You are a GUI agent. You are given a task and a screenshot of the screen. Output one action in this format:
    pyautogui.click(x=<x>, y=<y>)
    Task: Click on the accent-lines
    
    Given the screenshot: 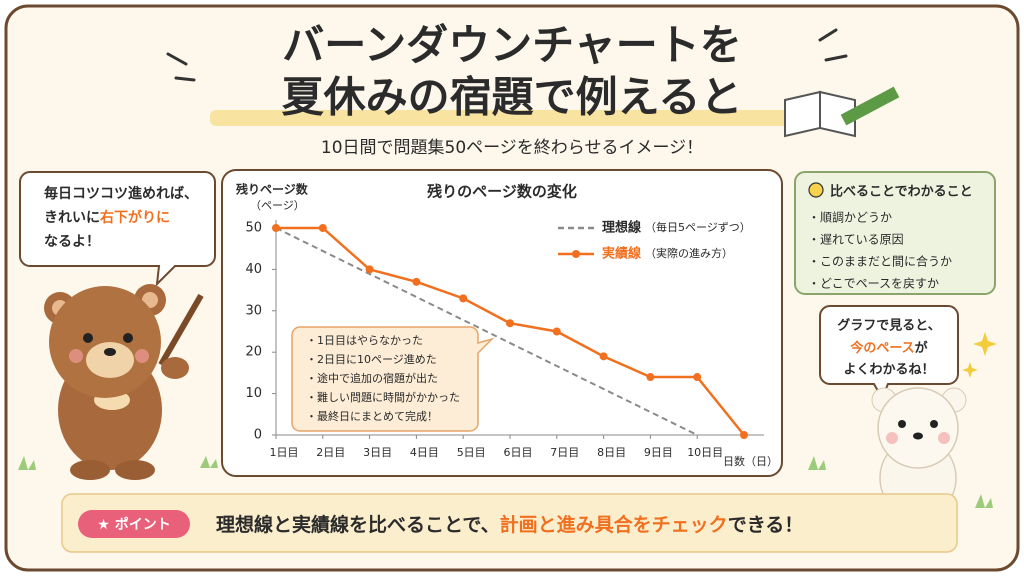 What is the action you would take?
    pyautogui.click(x=507, y=55)
    